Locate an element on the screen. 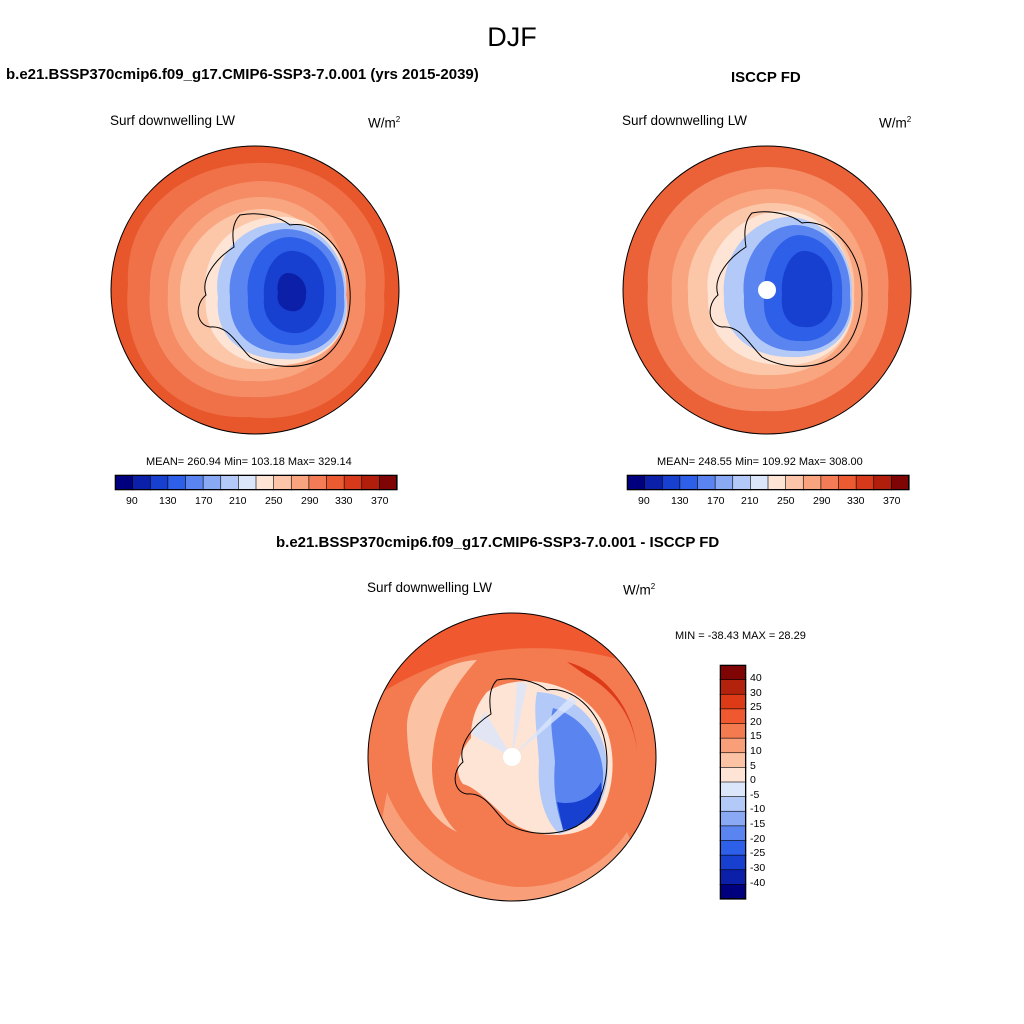 The width and height of the screenshot is (1024, 1024). diff-colorbar-tick: 0 is located at coordinates (753, 780).